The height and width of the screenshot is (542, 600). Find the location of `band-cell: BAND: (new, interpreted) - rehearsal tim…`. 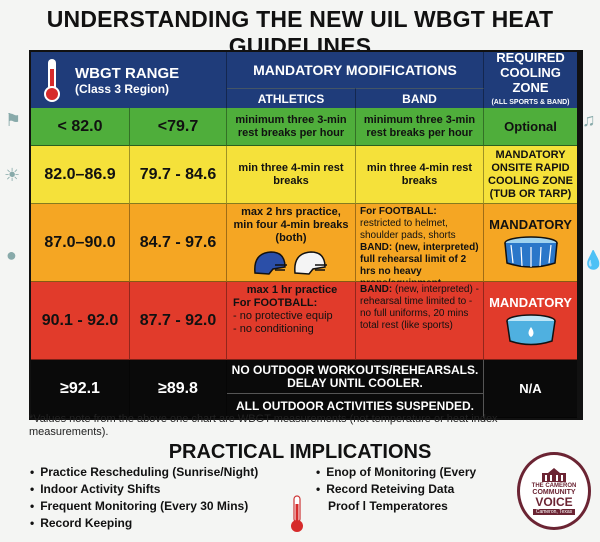

band-cell: BAND: (new, interpreted) - rehearsal tim… is located at coordinates (420, 321).